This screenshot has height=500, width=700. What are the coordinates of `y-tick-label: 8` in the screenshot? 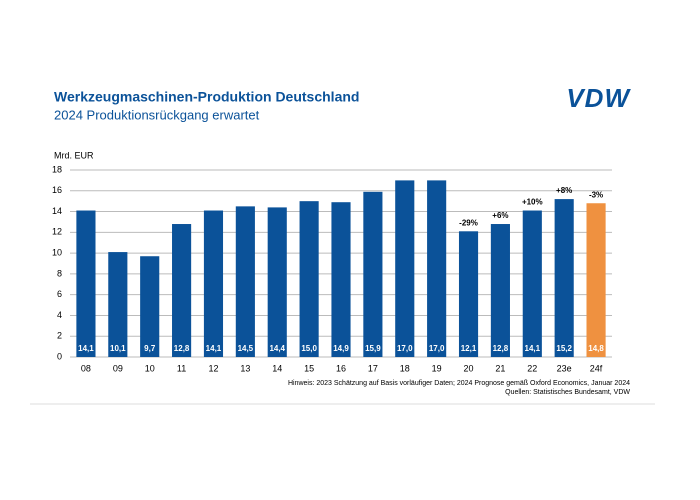 It's located at (59, 273).